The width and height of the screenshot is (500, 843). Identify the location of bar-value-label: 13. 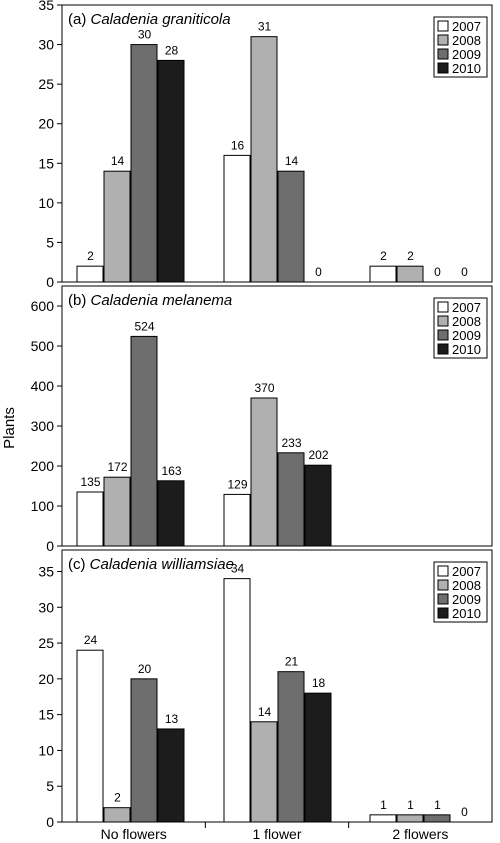
(172, 719).